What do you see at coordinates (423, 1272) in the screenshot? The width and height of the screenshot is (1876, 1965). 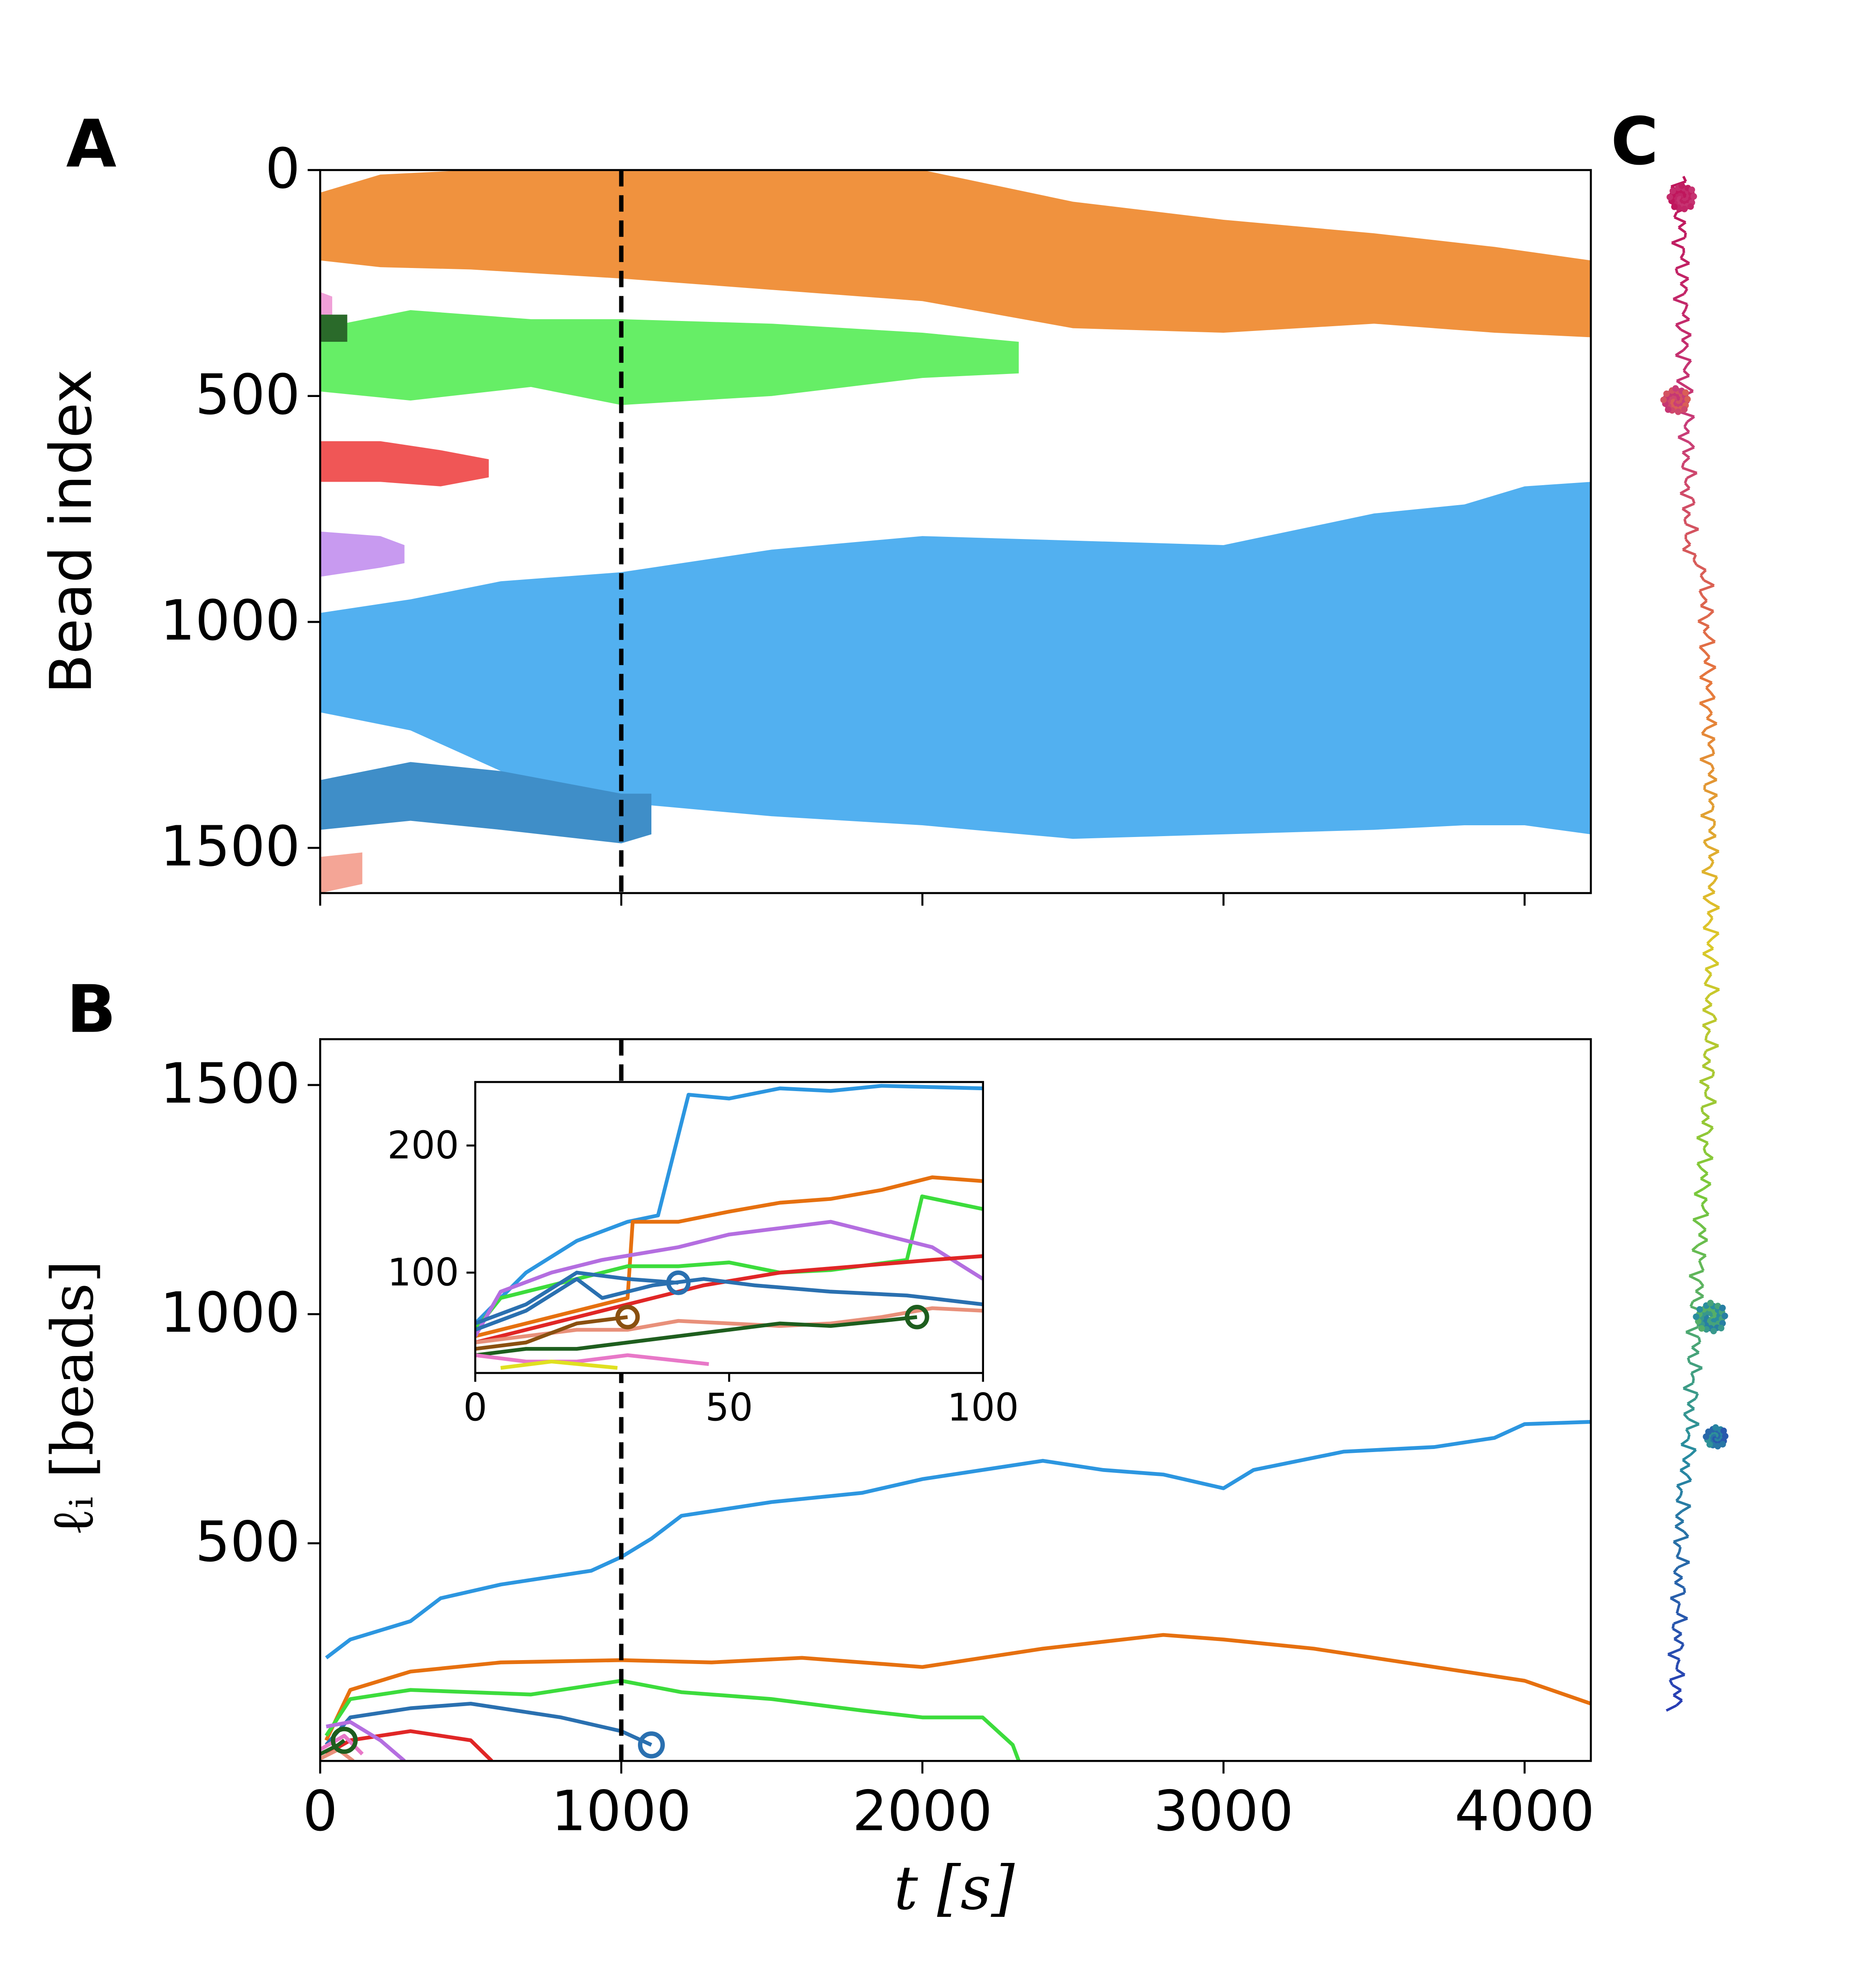 I see `y-tick-label: 100` at bounding box center [423, 1272].